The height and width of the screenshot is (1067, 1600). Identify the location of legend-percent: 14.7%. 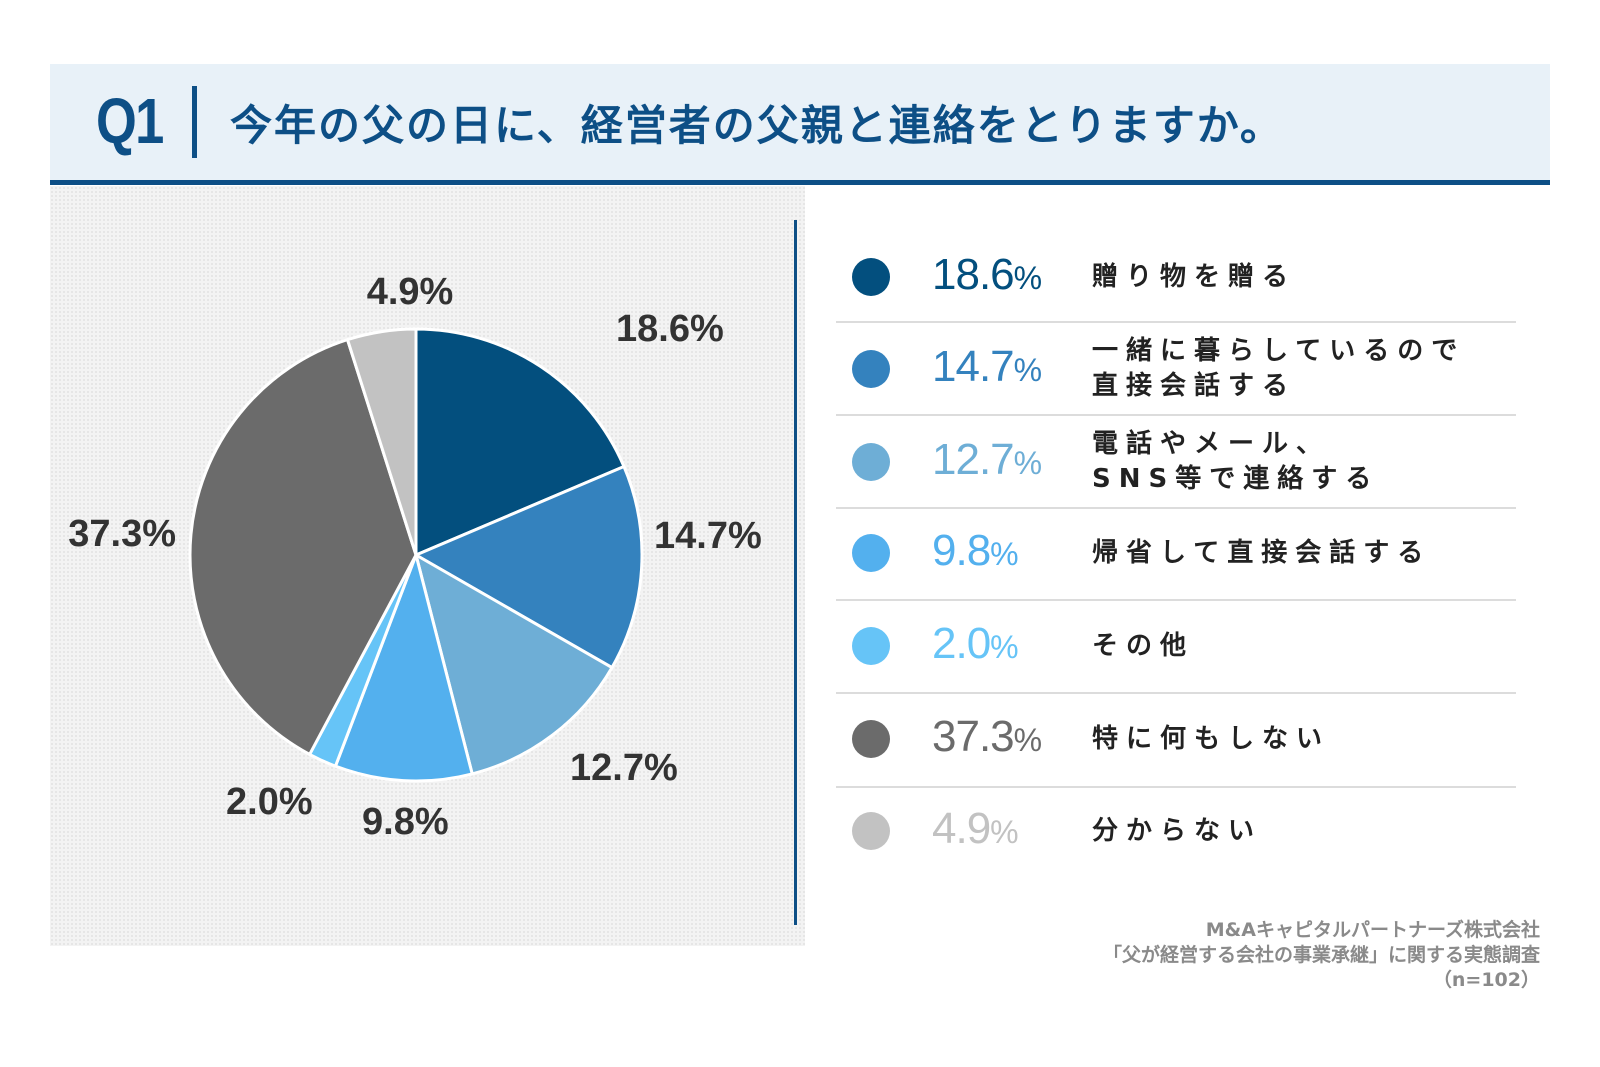
(987, 367).